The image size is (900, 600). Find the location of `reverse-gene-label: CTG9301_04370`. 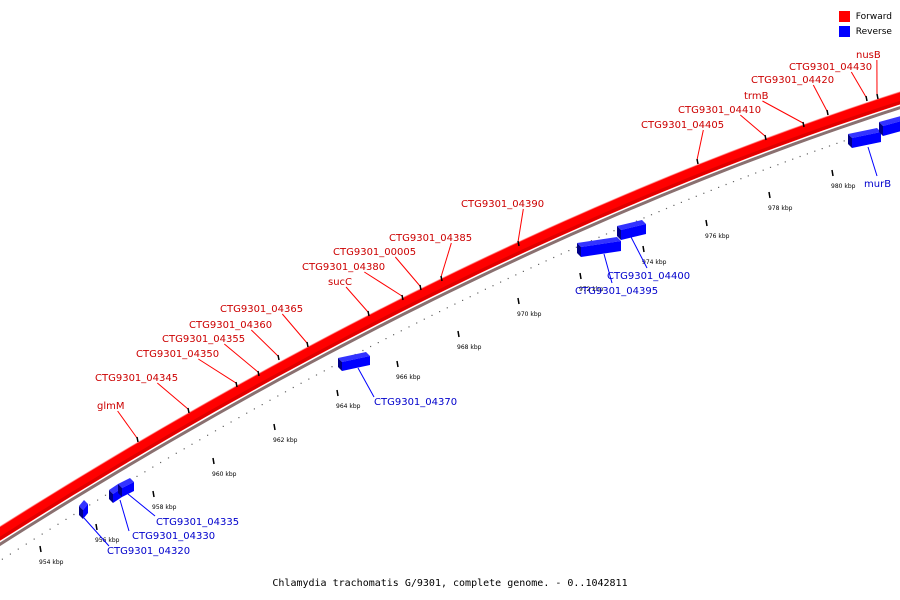

reverse-gene-label: CTG9301_04370 is located at coordinates (415, 402).